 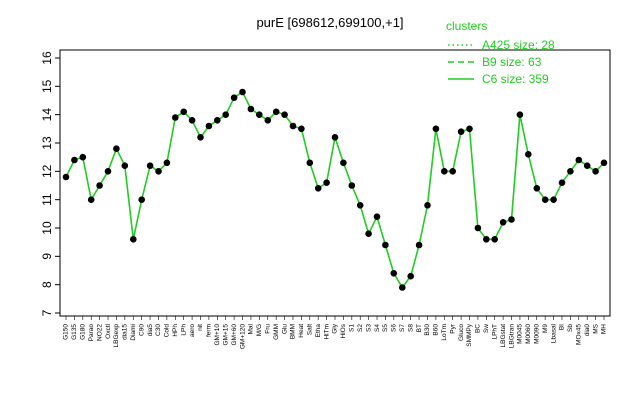 I want to click on y-tick-label: 14, so click(x=47, y=115).